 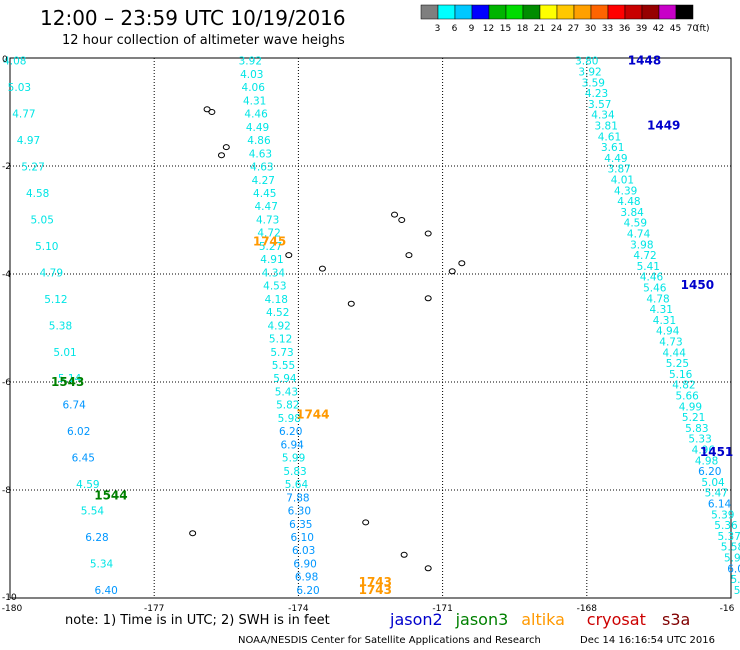 I want to click on swh-value: 4.97, so click(x=28, y=141).